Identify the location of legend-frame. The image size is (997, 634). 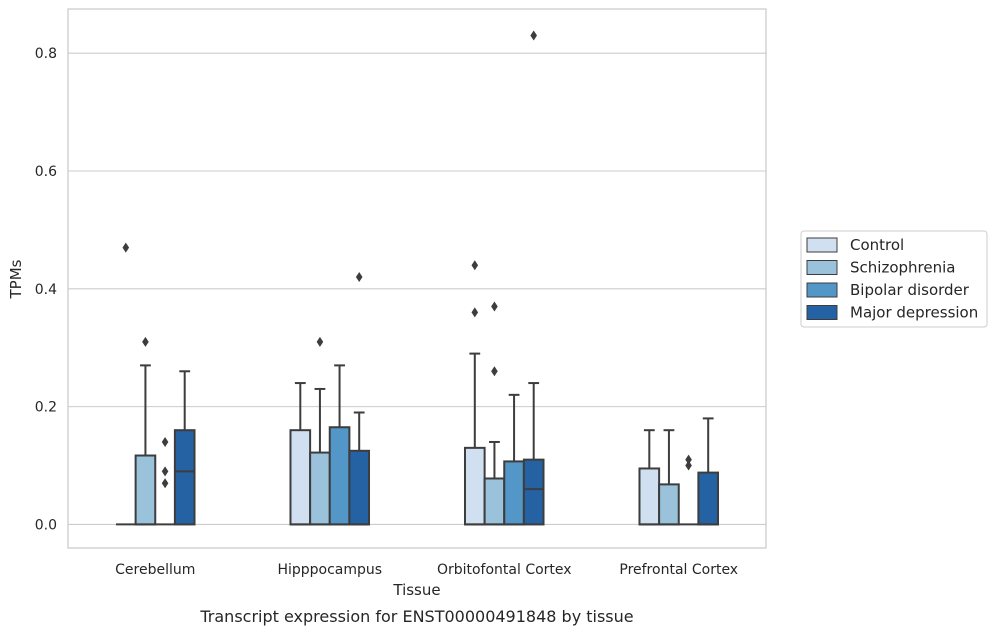
(894, 279).